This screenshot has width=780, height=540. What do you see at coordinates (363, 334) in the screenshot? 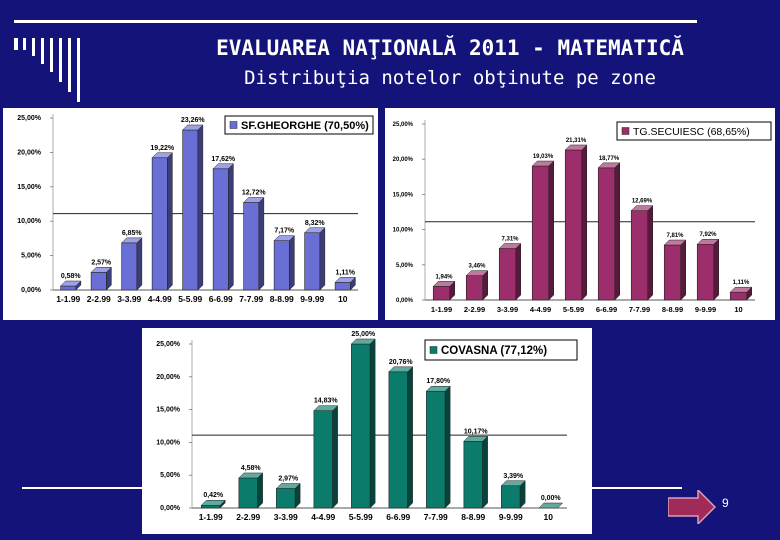
I see `data-label: 25,00%` at bounding box center [363, 334].